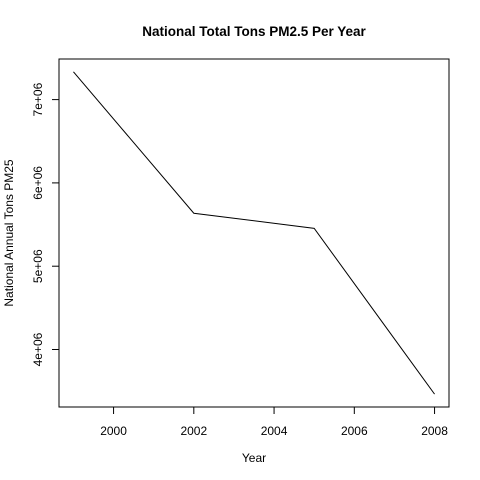  I want to click on x-axis-label: Year, so click(254, 458).